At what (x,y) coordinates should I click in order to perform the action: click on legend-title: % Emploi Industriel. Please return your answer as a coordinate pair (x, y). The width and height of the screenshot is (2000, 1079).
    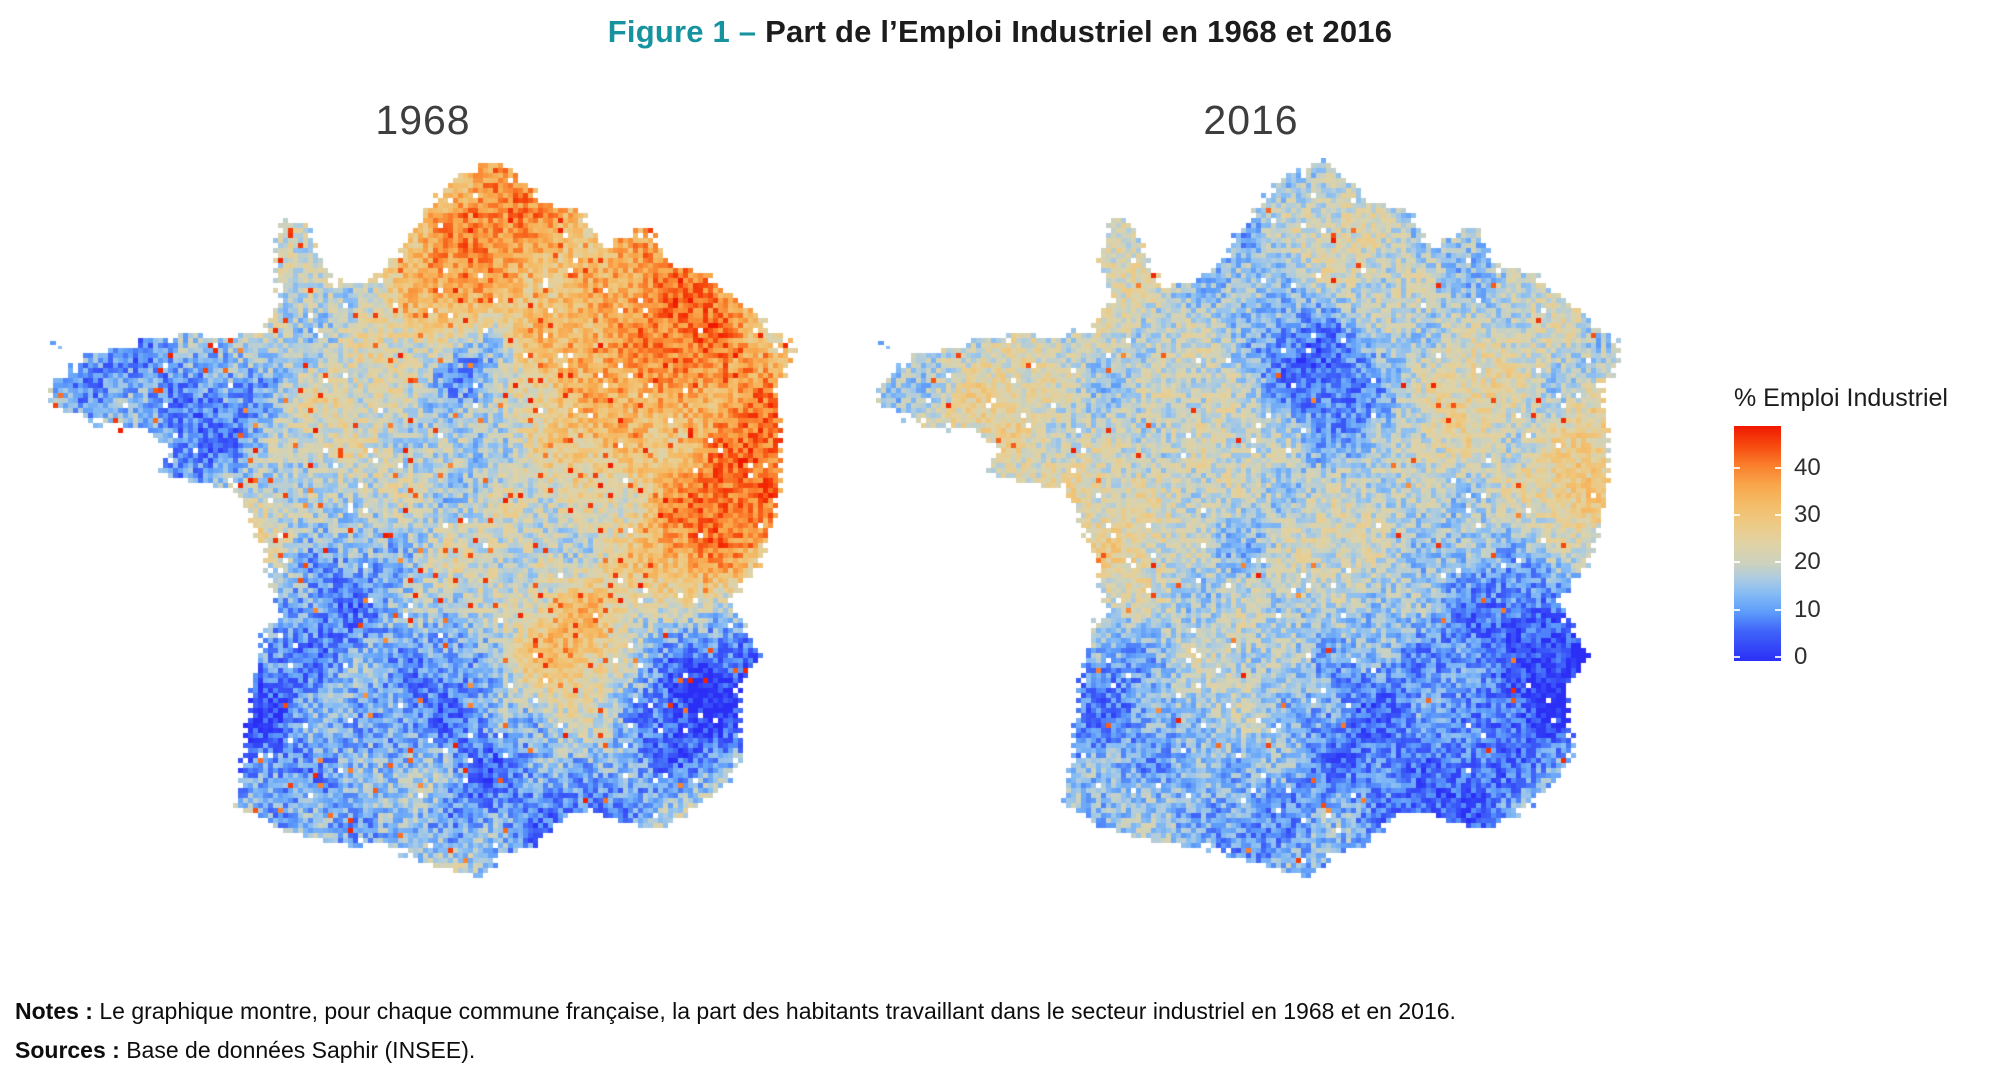
    Looking at the image, I should click on (1841, 398).